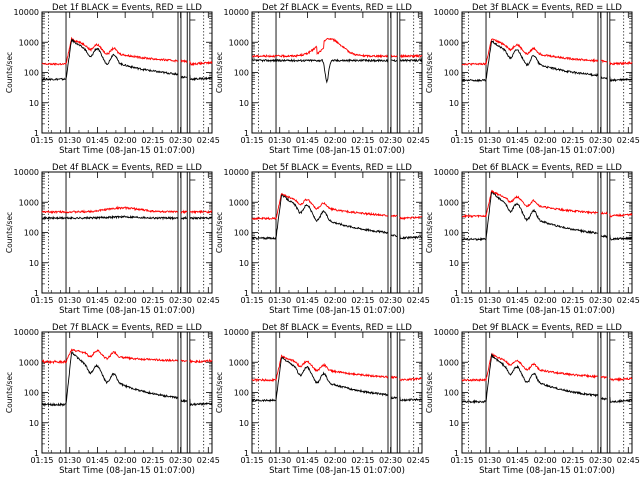  What do you see at coordinates (547, 8) in the screenshot?
I see `panel-title: Det 3f BLACK = Events, RED = LLD` at bounding box center [547, 8].